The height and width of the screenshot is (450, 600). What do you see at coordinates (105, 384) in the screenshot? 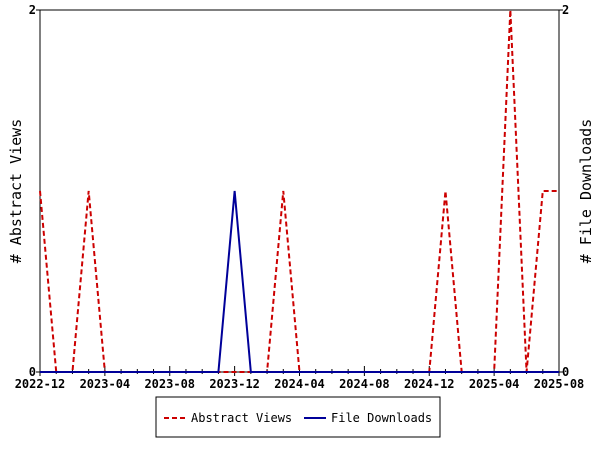
I see `x-tick-label-2023-04: 2023-04` at bounding box center [105, 384].